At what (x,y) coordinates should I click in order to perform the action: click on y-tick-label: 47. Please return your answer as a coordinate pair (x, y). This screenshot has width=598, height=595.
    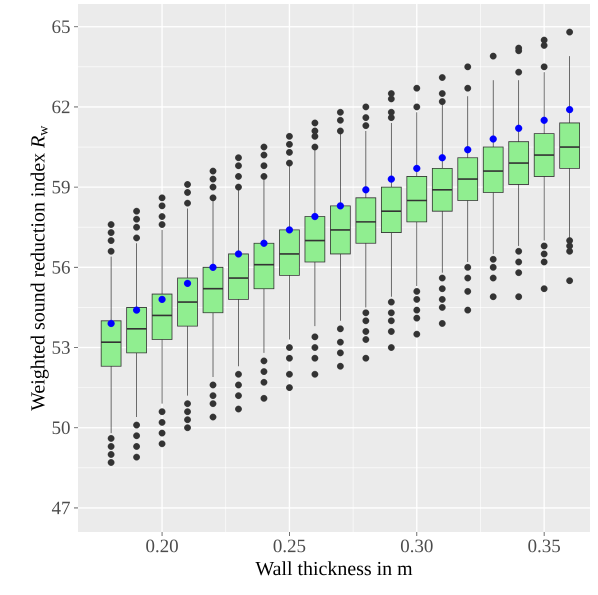
    Looking at the image, I should click on (61, 508).